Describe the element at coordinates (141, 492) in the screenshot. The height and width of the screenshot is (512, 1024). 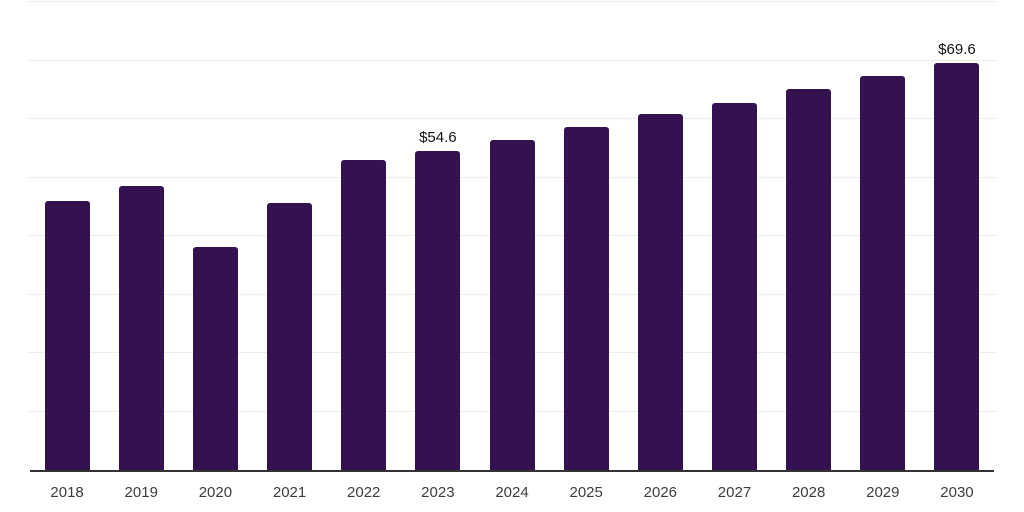
I see `x-tick-2019: 2019` at that location.